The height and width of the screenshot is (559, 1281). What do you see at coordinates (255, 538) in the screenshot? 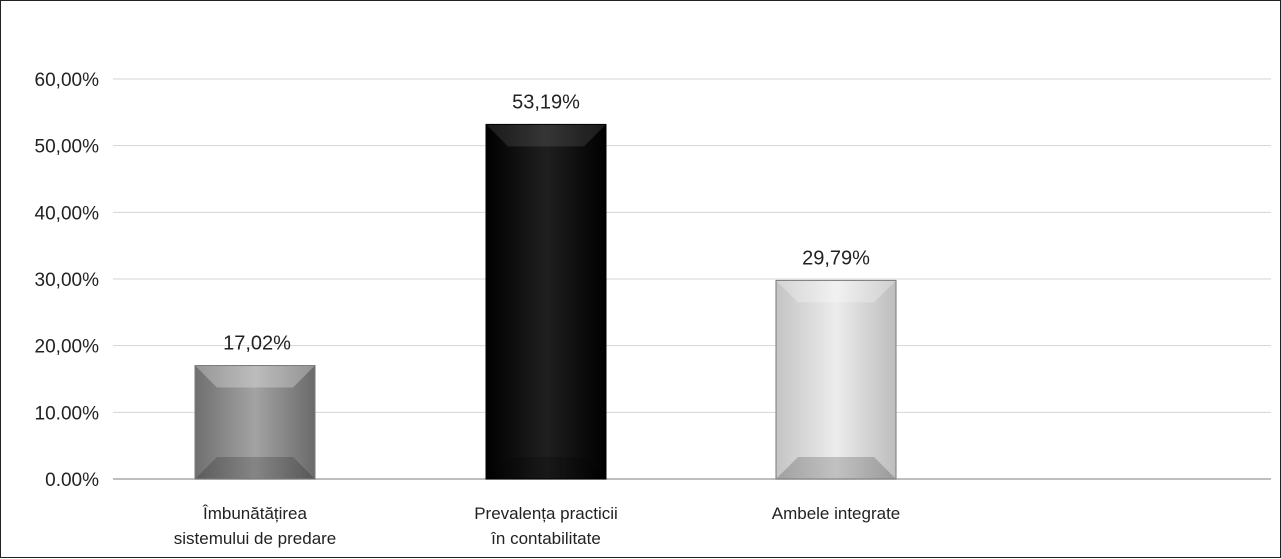
I see `x-tick-label: sistemului de predare` at bounding box center [255, 538].